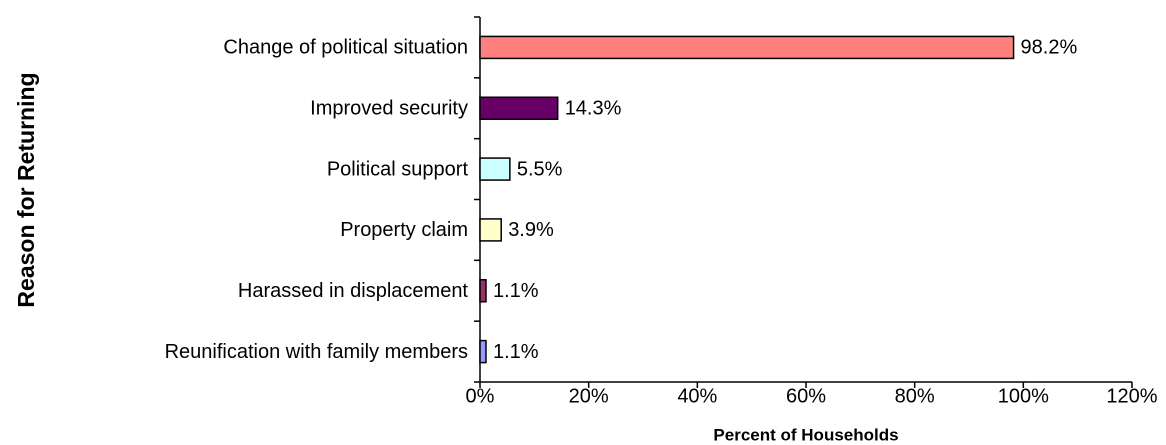 This screenshot has height=445, width=1166. Describe the element at coordinates (26, 189) in the screenshot. I see `y-axis-title: Reason for Returning` at that location.